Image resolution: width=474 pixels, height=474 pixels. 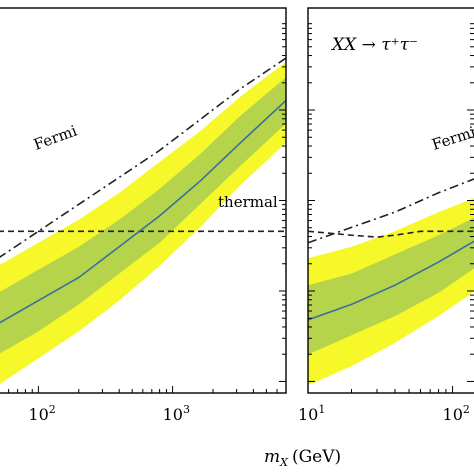 I want to click on thermal-label: thermal, so click(x=248, y=202).